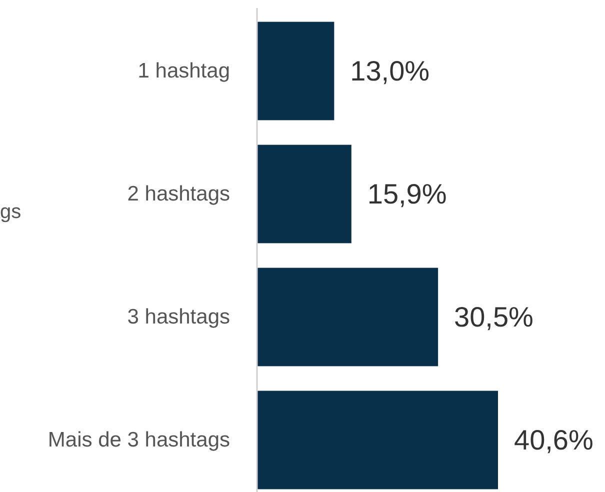 The image size is (605, 492). I want to click on y-tick-label: 2 hashtags, so click(178, 194).